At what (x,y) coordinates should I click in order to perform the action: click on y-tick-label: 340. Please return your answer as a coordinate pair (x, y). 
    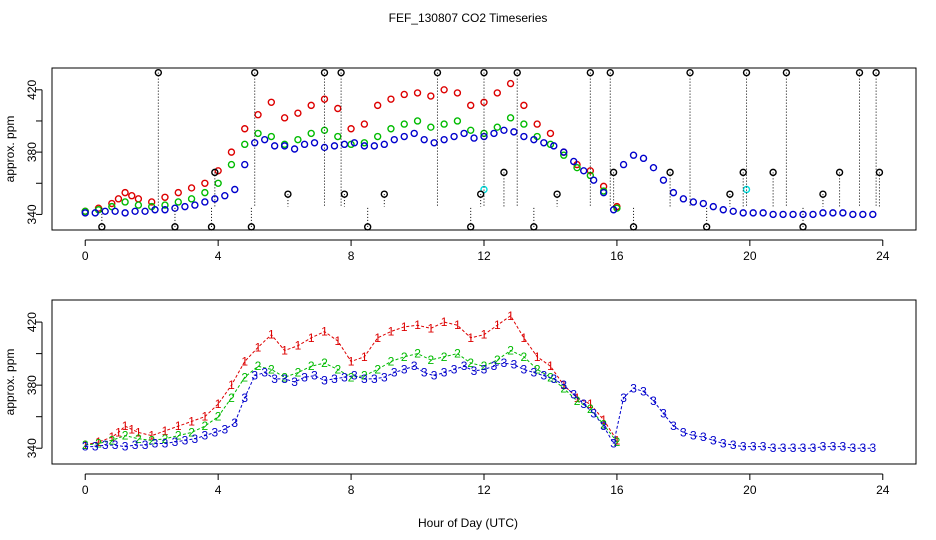
    Looking at the image, I should click on (32, 448).